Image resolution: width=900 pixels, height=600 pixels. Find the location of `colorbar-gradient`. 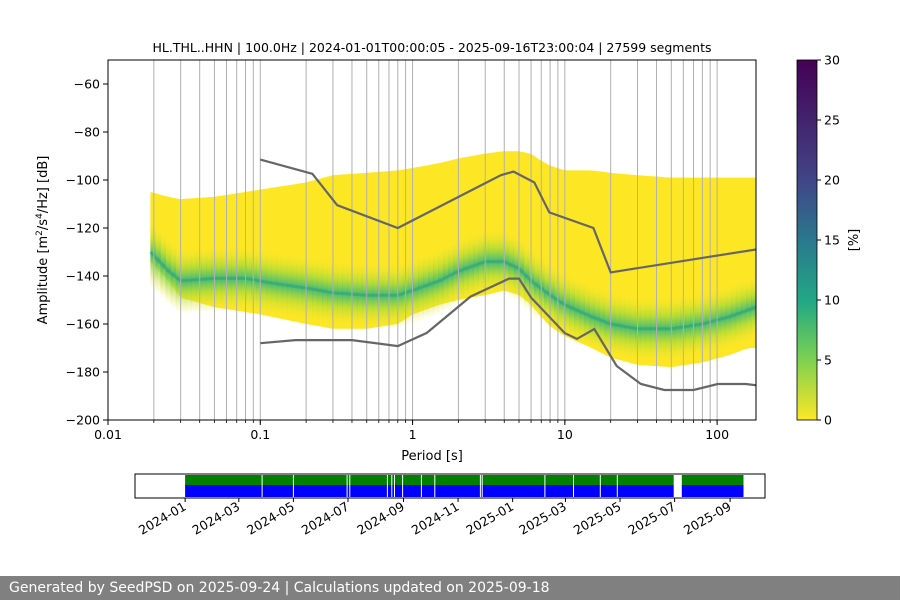

colorbar-gradient is located at coordinates (807, 240).